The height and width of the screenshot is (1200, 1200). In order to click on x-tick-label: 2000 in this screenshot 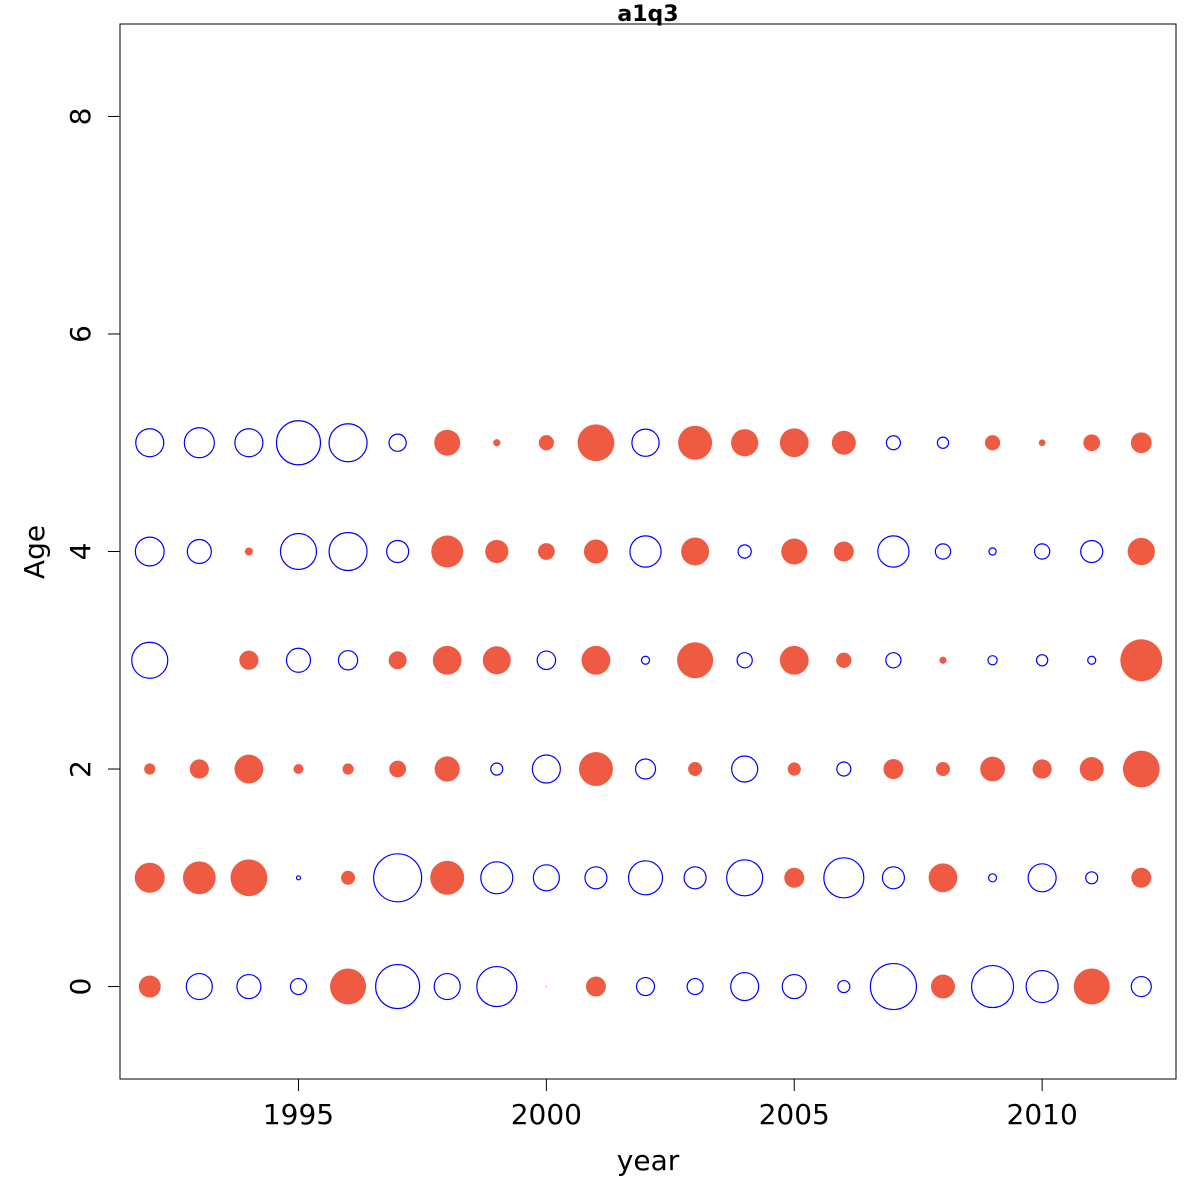, I will do `click(546, 1114)`.